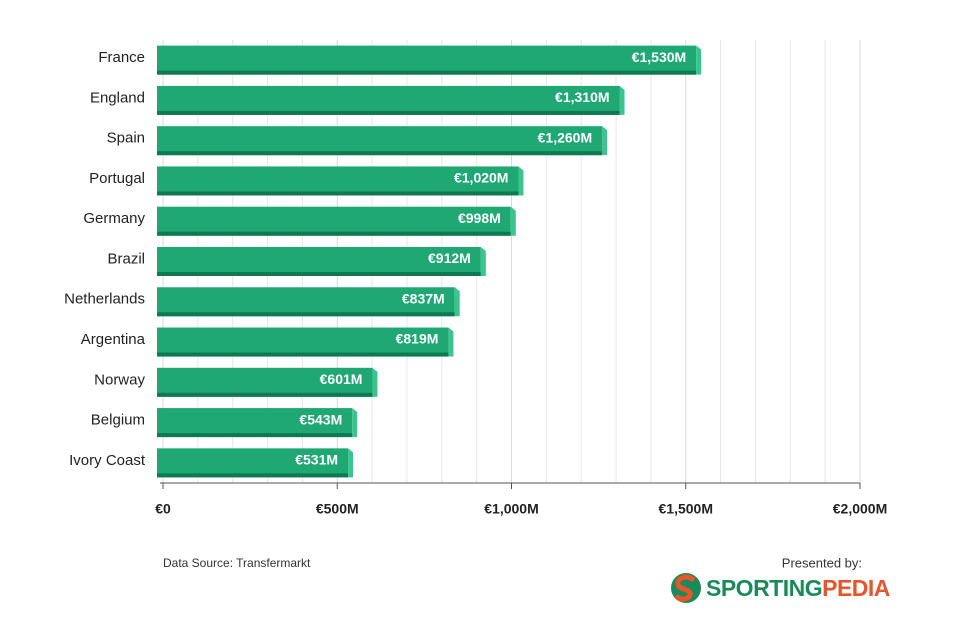 This screenshot has height=640, width=960. I want to click on x-tick-label: €1,500M, so click(686, 509).